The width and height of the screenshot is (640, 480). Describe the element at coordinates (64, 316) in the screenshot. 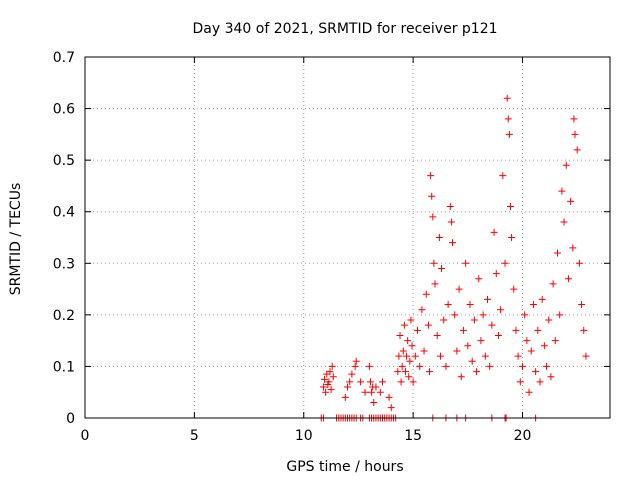

I see `y-tick-label: 0.2` at that location.